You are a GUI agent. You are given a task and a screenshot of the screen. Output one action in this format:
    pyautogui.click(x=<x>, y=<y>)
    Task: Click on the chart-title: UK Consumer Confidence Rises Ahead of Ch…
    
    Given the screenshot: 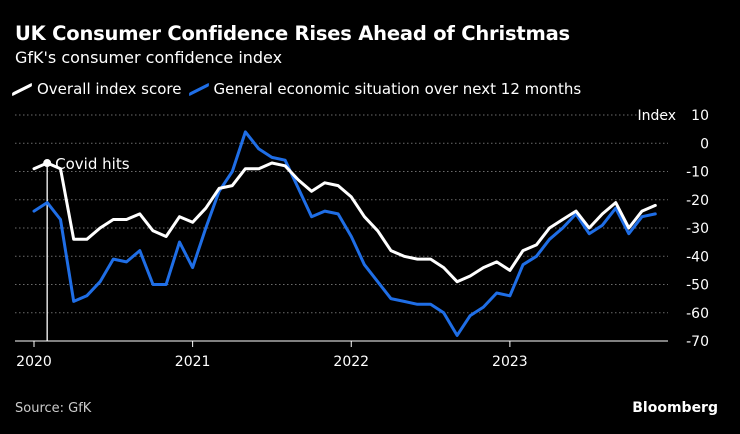 What is the action you would take?
    pyautogui.click(x=292, y=33)
    